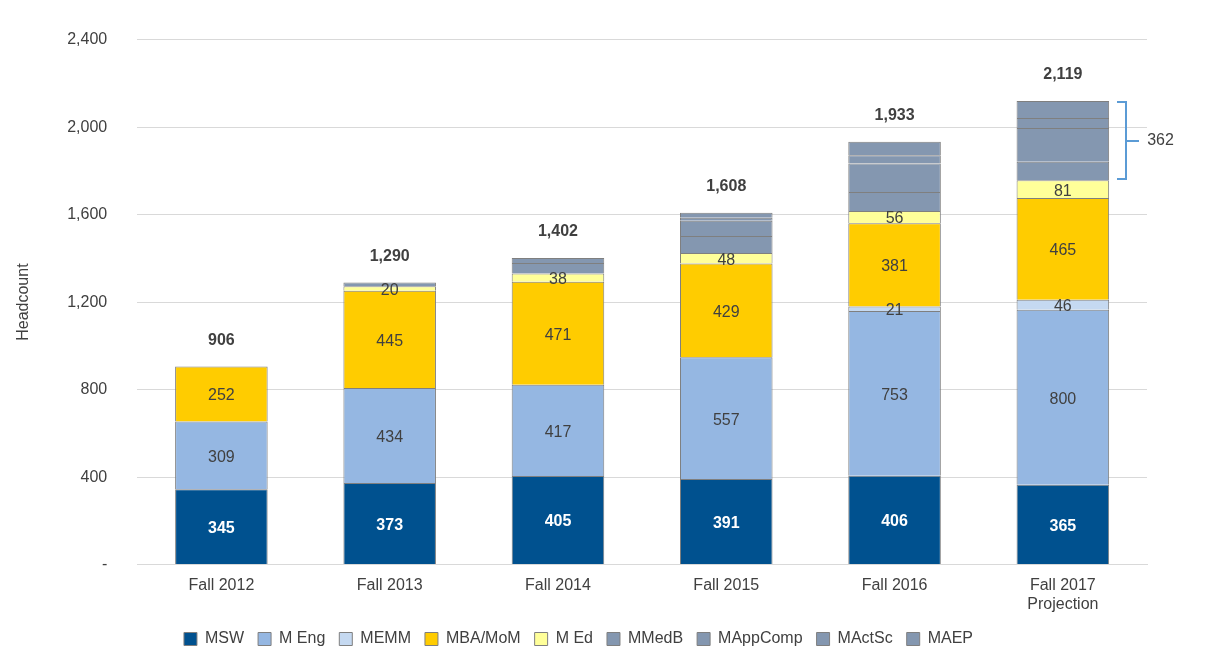 This screenshot has width=1227, height=662. What do you see at coordinates (558, 334) in the screenshot?
I see `data-label: 471` at bounding box center [558, 334].